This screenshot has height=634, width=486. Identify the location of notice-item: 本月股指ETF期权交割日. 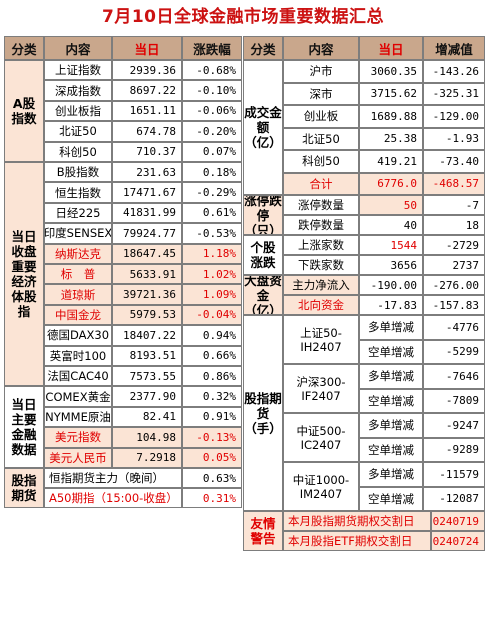
(357, 541).